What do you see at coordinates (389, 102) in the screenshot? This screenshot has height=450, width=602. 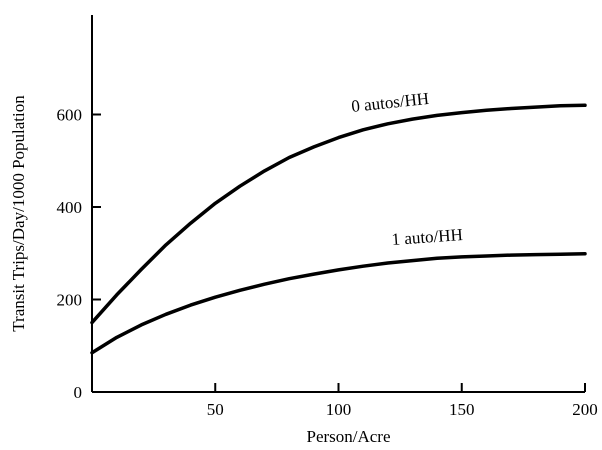 I see `series-label: 0 autos/HH` at bounding box center [389, 102].